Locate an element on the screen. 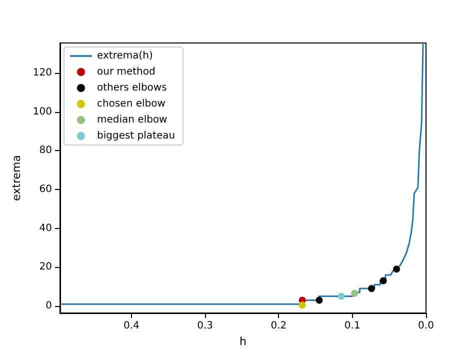 Image resolution: width=474 pixels, height=352 pixels. y-tick-label: 40 is located at coordinates (45, 228).